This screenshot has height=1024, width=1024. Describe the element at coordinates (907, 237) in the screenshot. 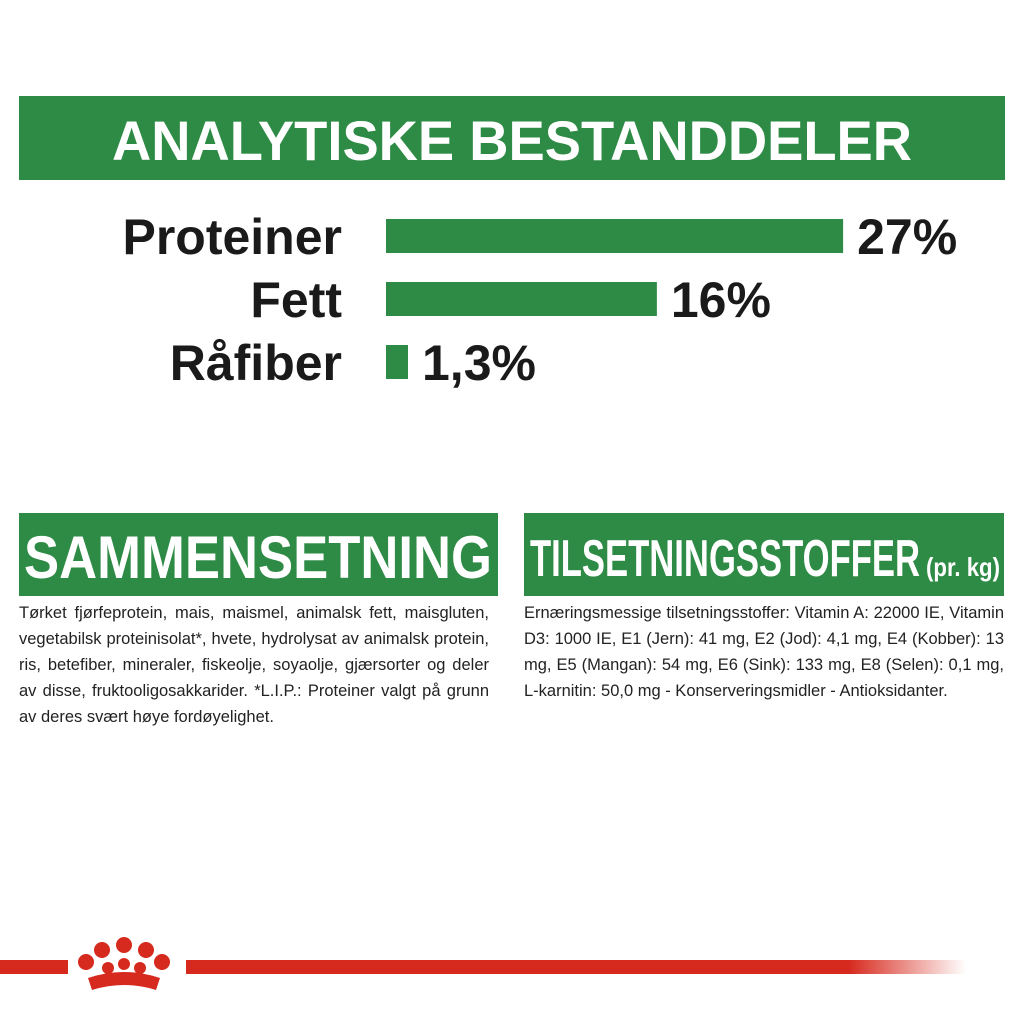

I see `value-label: 27%` at that location.